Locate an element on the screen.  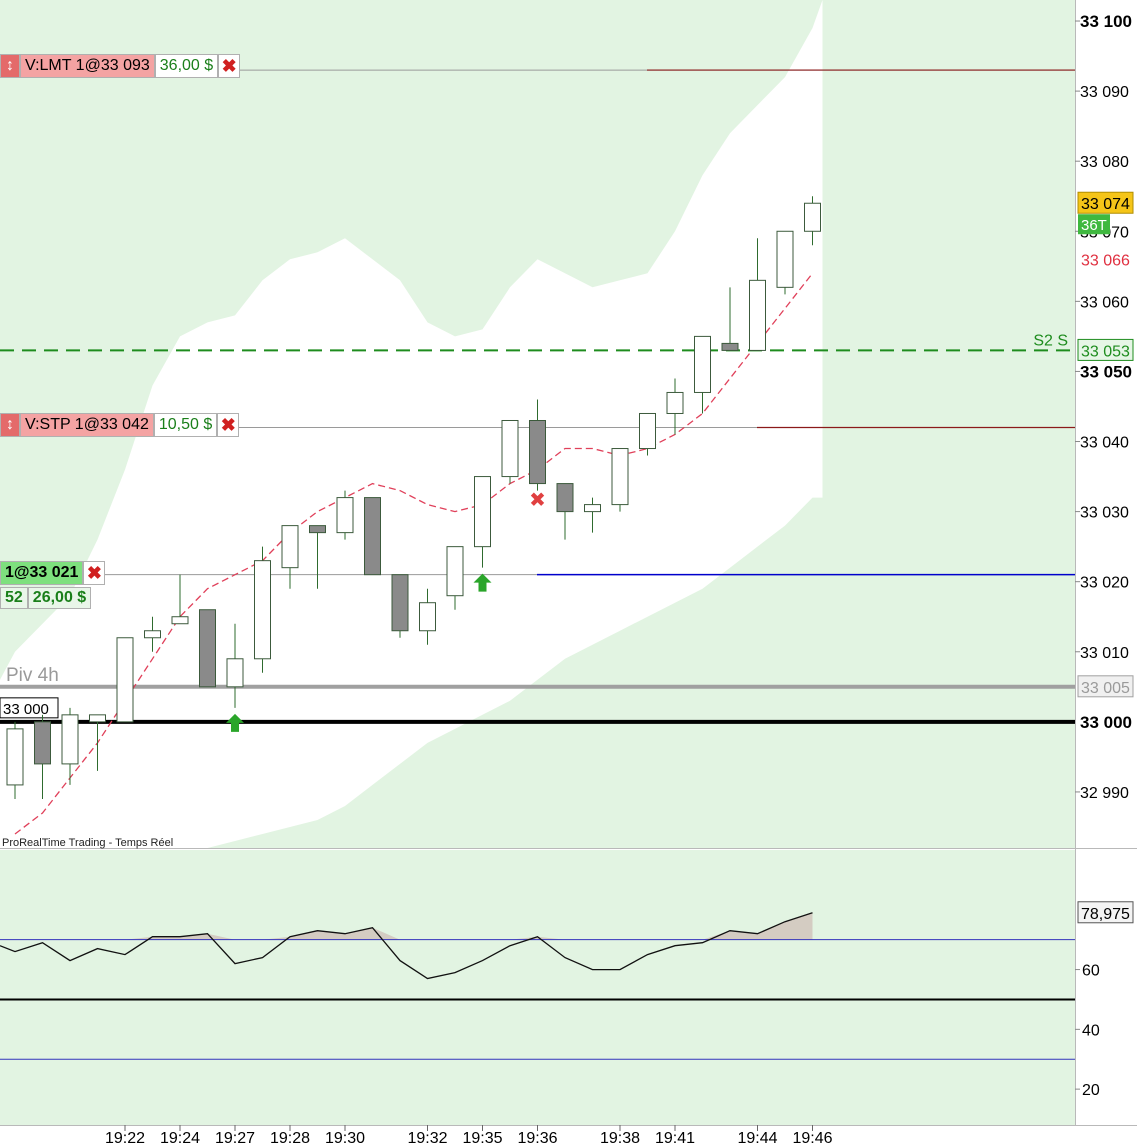
stop-order-label: V:STP 1@33 042 is located at coordinates (87, 425).